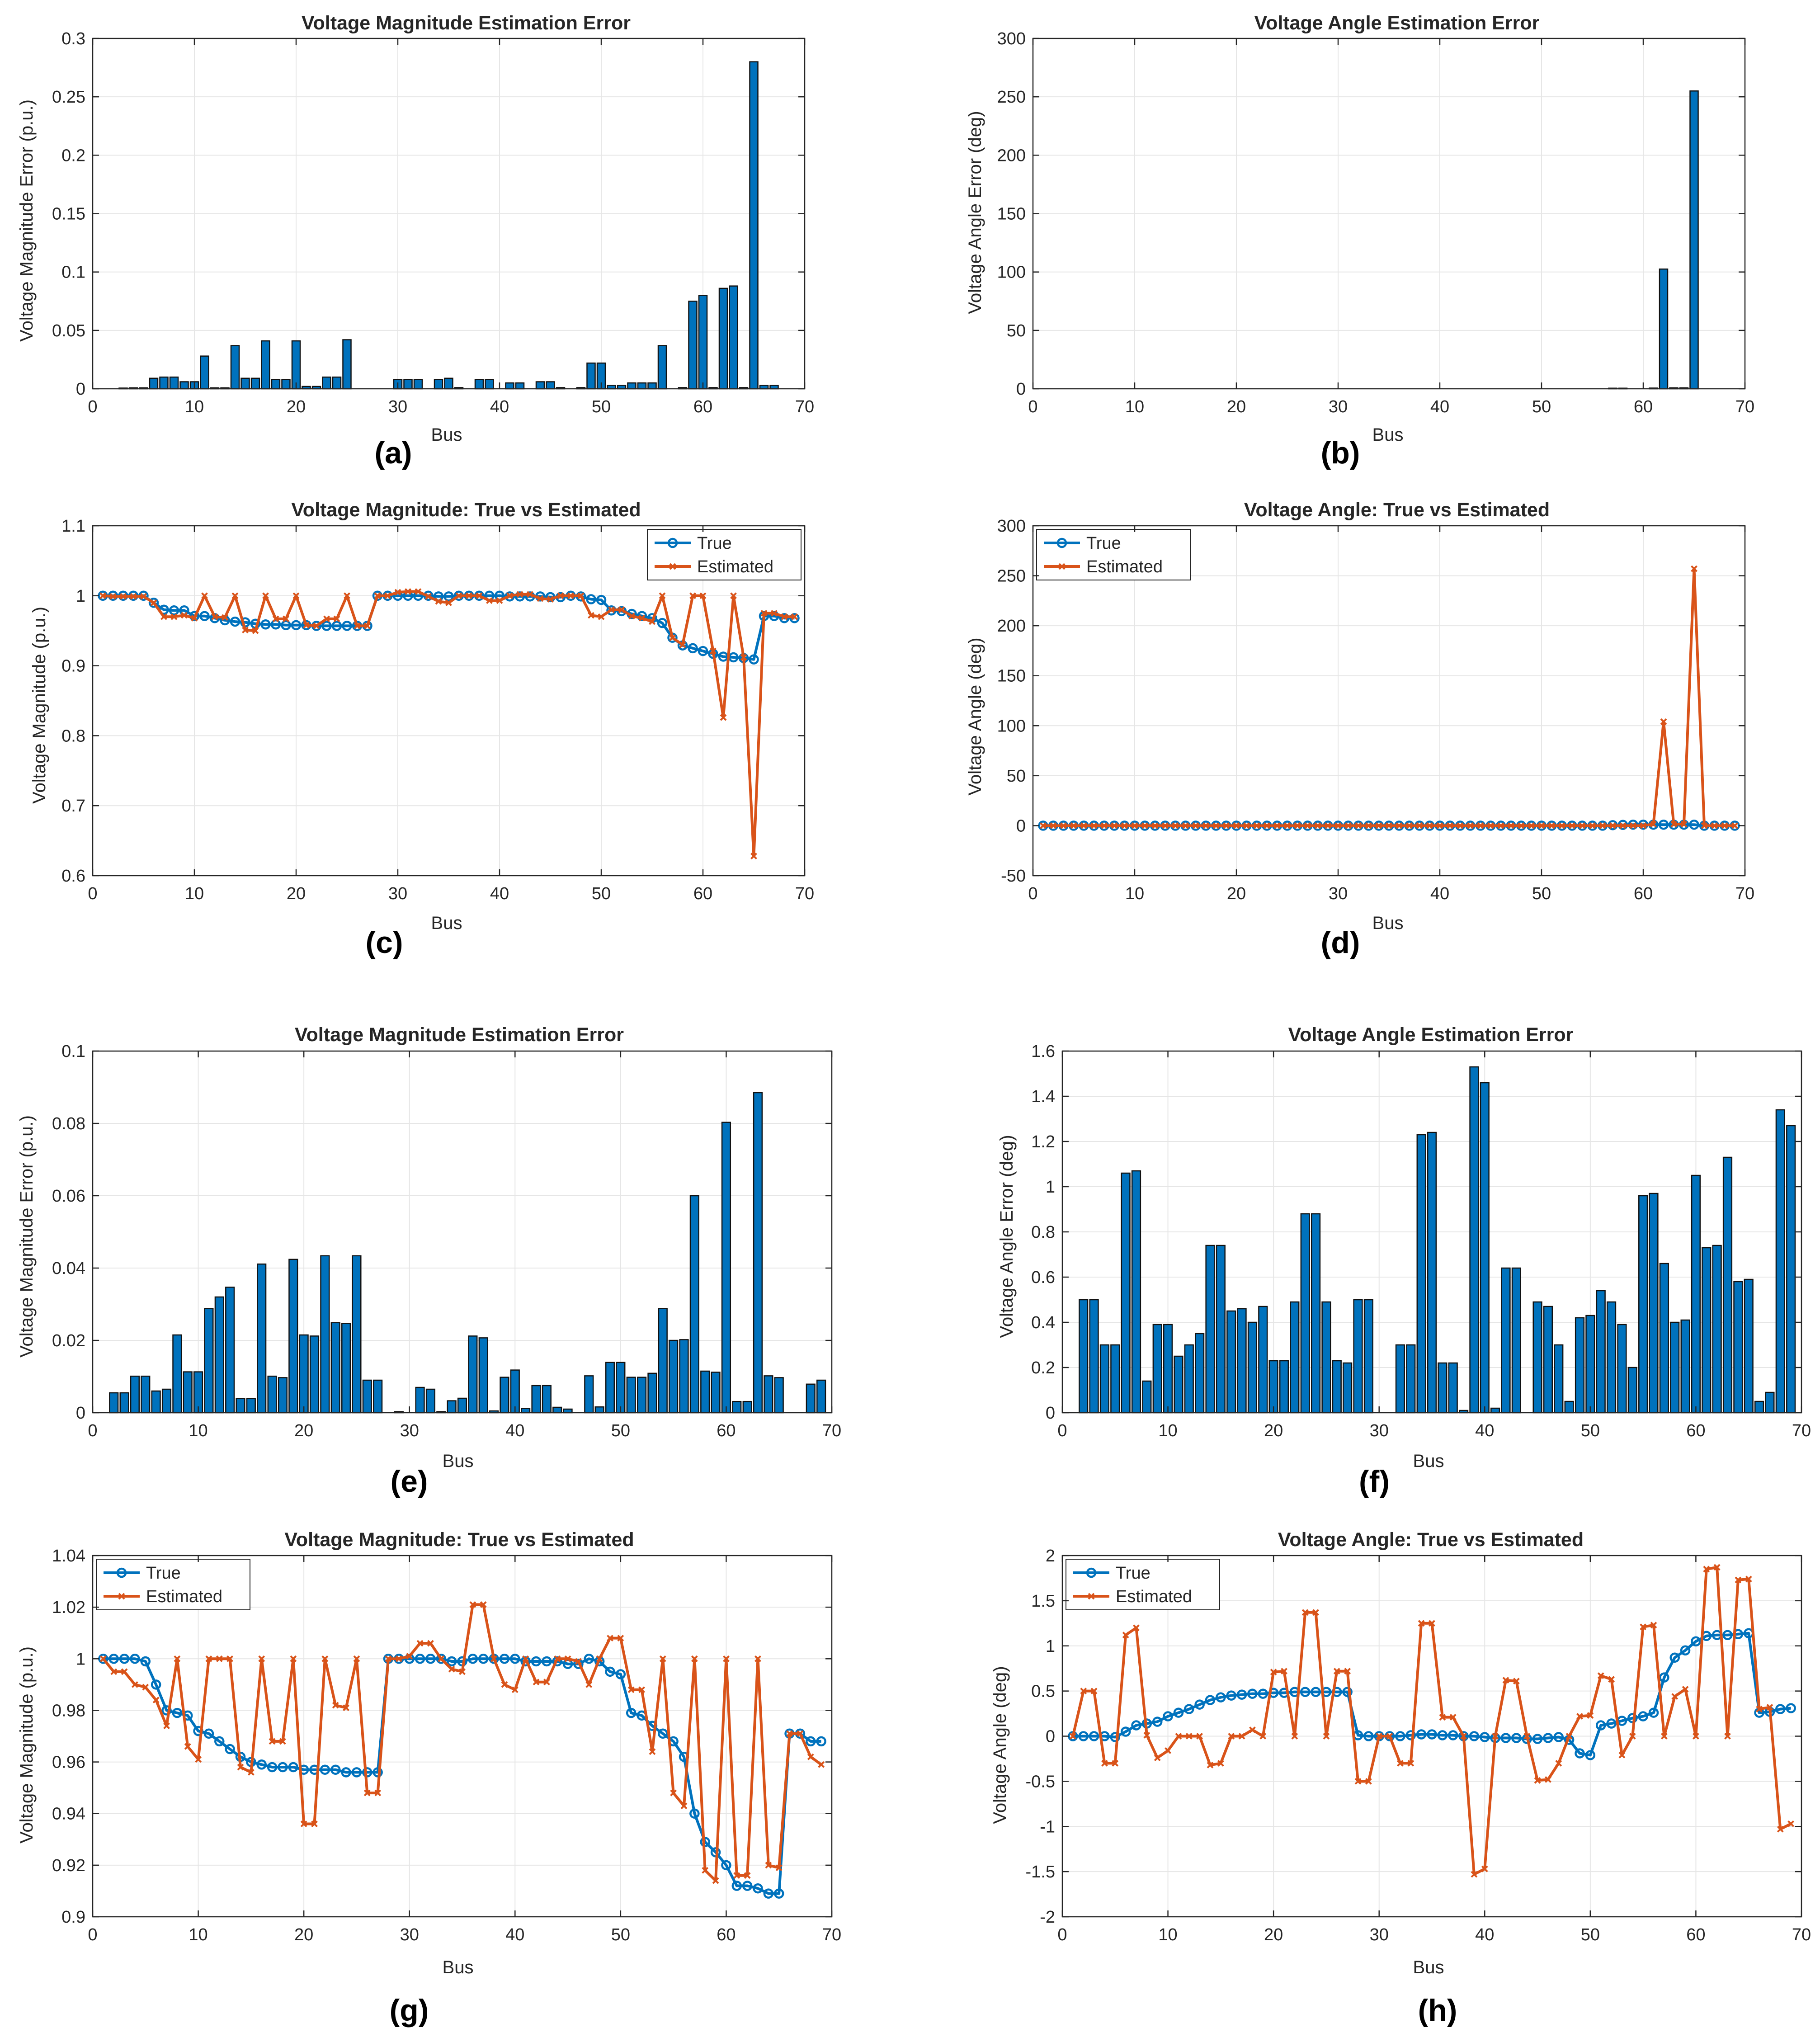 This screenshot has height=2042, width=1820. What do you see at coordinates (194, 893) in the screenshot?
I see `x-tick-label: 10` at bounding box center [194, 893].